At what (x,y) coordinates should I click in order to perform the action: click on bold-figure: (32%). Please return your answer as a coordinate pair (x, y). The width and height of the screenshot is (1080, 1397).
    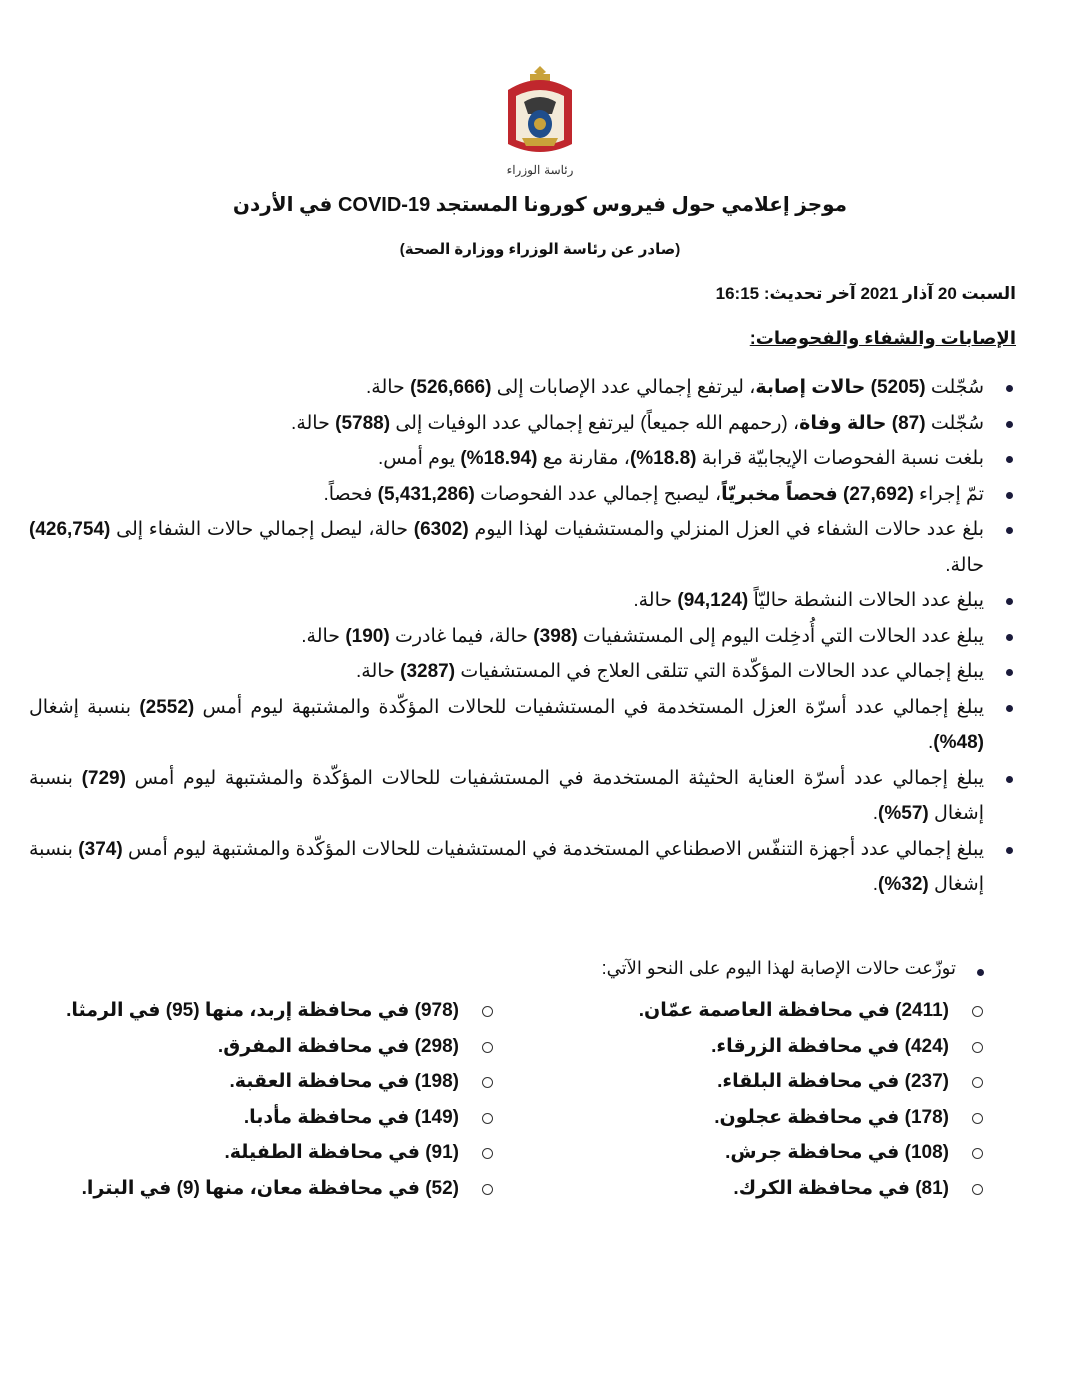
    Looking at the image, I should click on (903, 884).